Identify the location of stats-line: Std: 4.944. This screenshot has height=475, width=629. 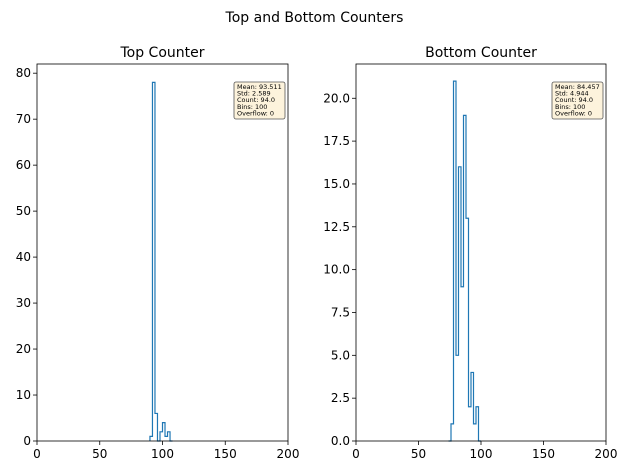
(572, 94).